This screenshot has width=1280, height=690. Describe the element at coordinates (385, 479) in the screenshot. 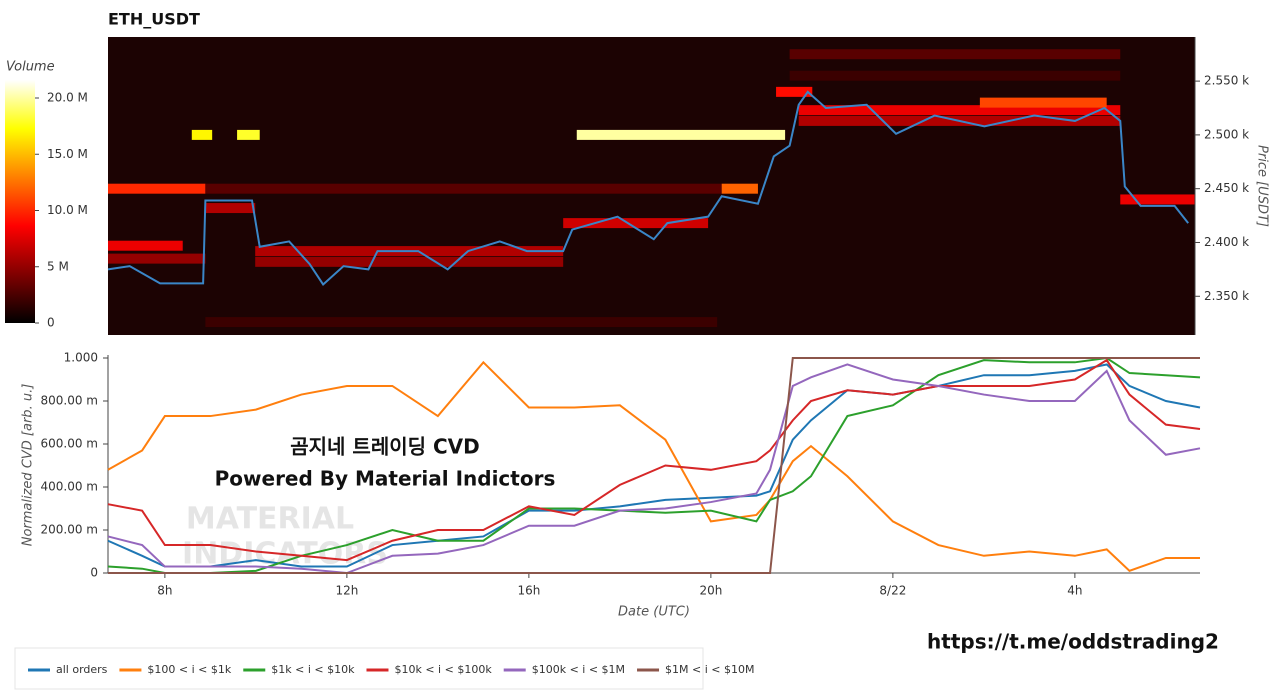

I see `annotation: Powered By Material Indictors` at that location.